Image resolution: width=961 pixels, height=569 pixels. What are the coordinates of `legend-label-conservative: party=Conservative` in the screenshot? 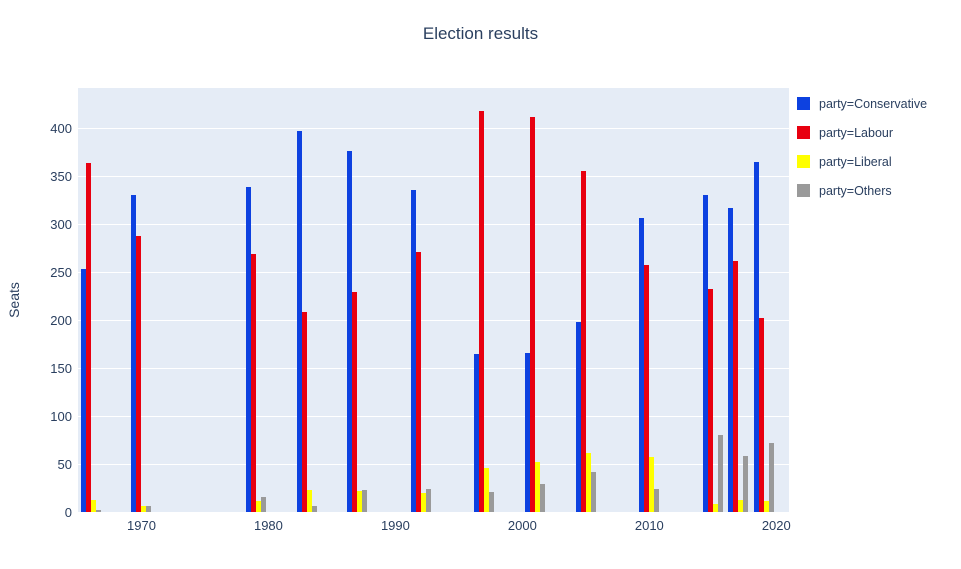 It's located at (873, 104).